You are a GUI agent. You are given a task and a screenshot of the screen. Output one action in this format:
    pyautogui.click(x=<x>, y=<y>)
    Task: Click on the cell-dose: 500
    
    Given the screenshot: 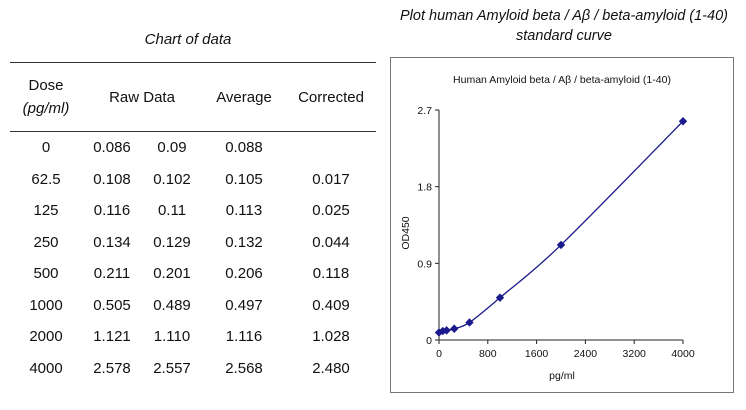 What is the action you would take?
    pyautogui.click(x=46, y=274)
    